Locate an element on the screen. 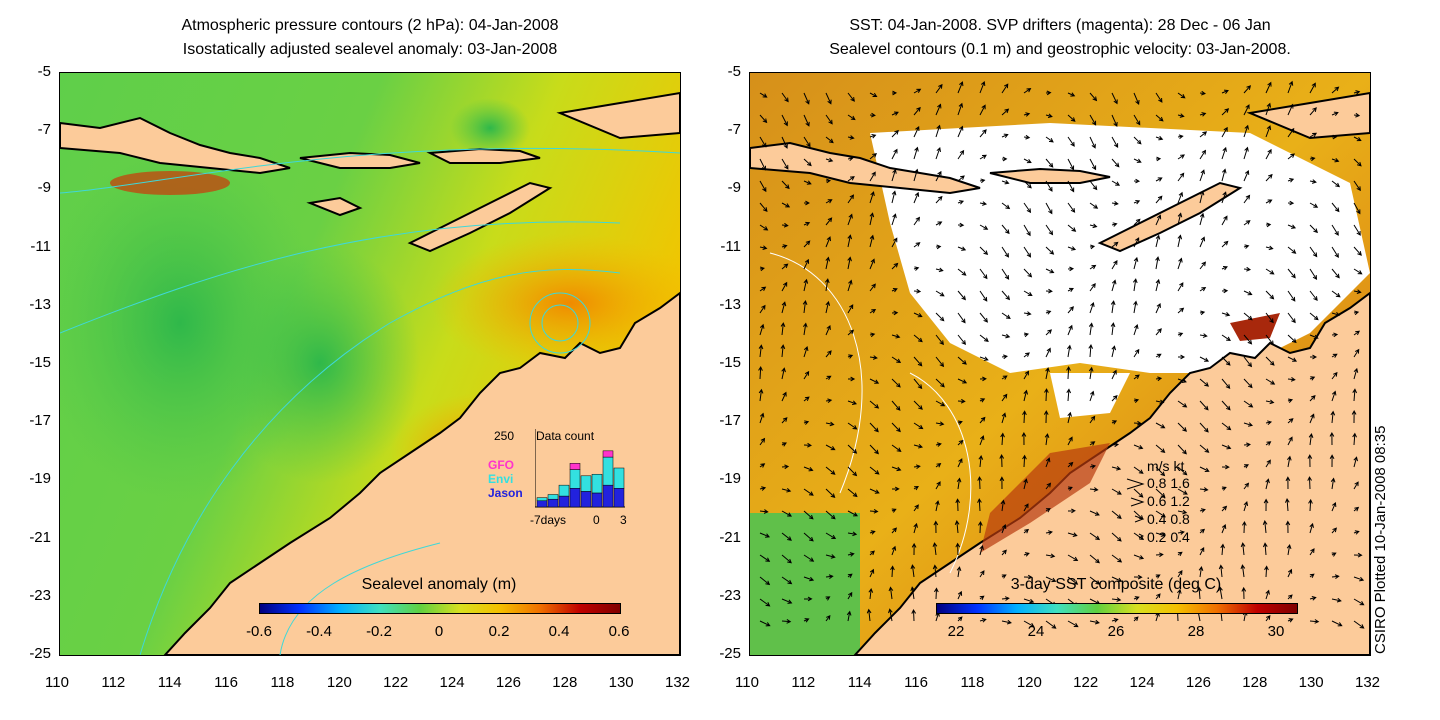 This screenshot has width=1440, height=720. right-x-tick-132: 132 is located at coordinates (1368, 682).